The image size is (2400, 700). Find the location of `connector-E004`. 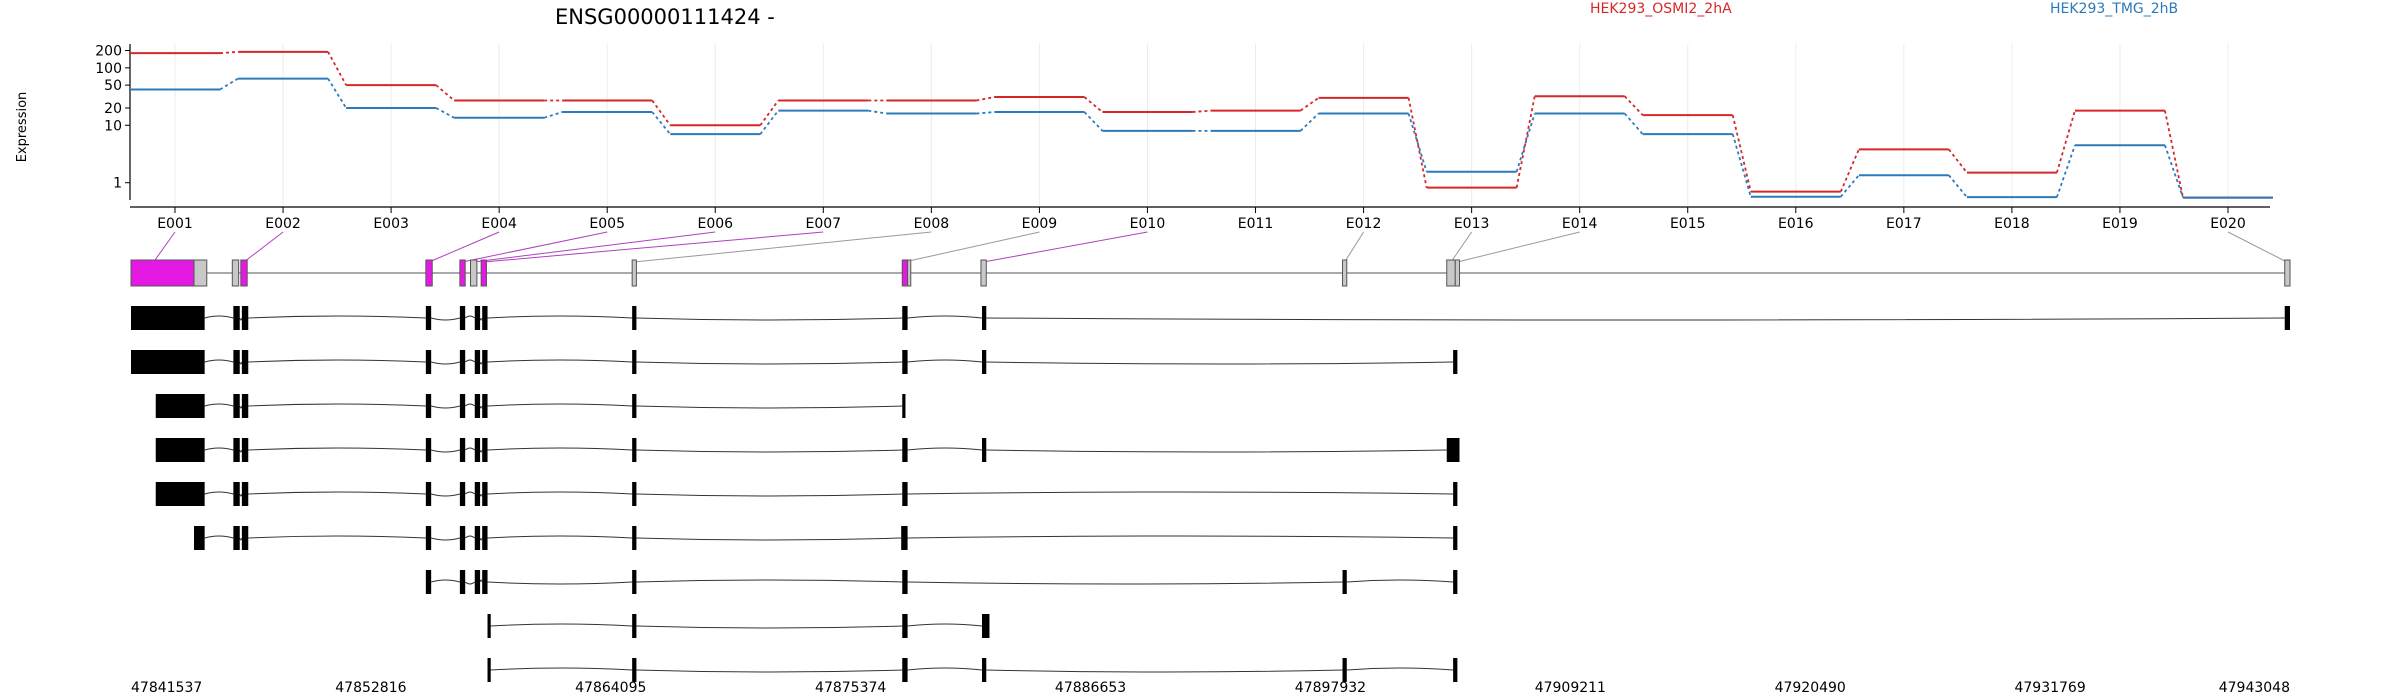

connector-E004 is located at coordinates (464, 247).